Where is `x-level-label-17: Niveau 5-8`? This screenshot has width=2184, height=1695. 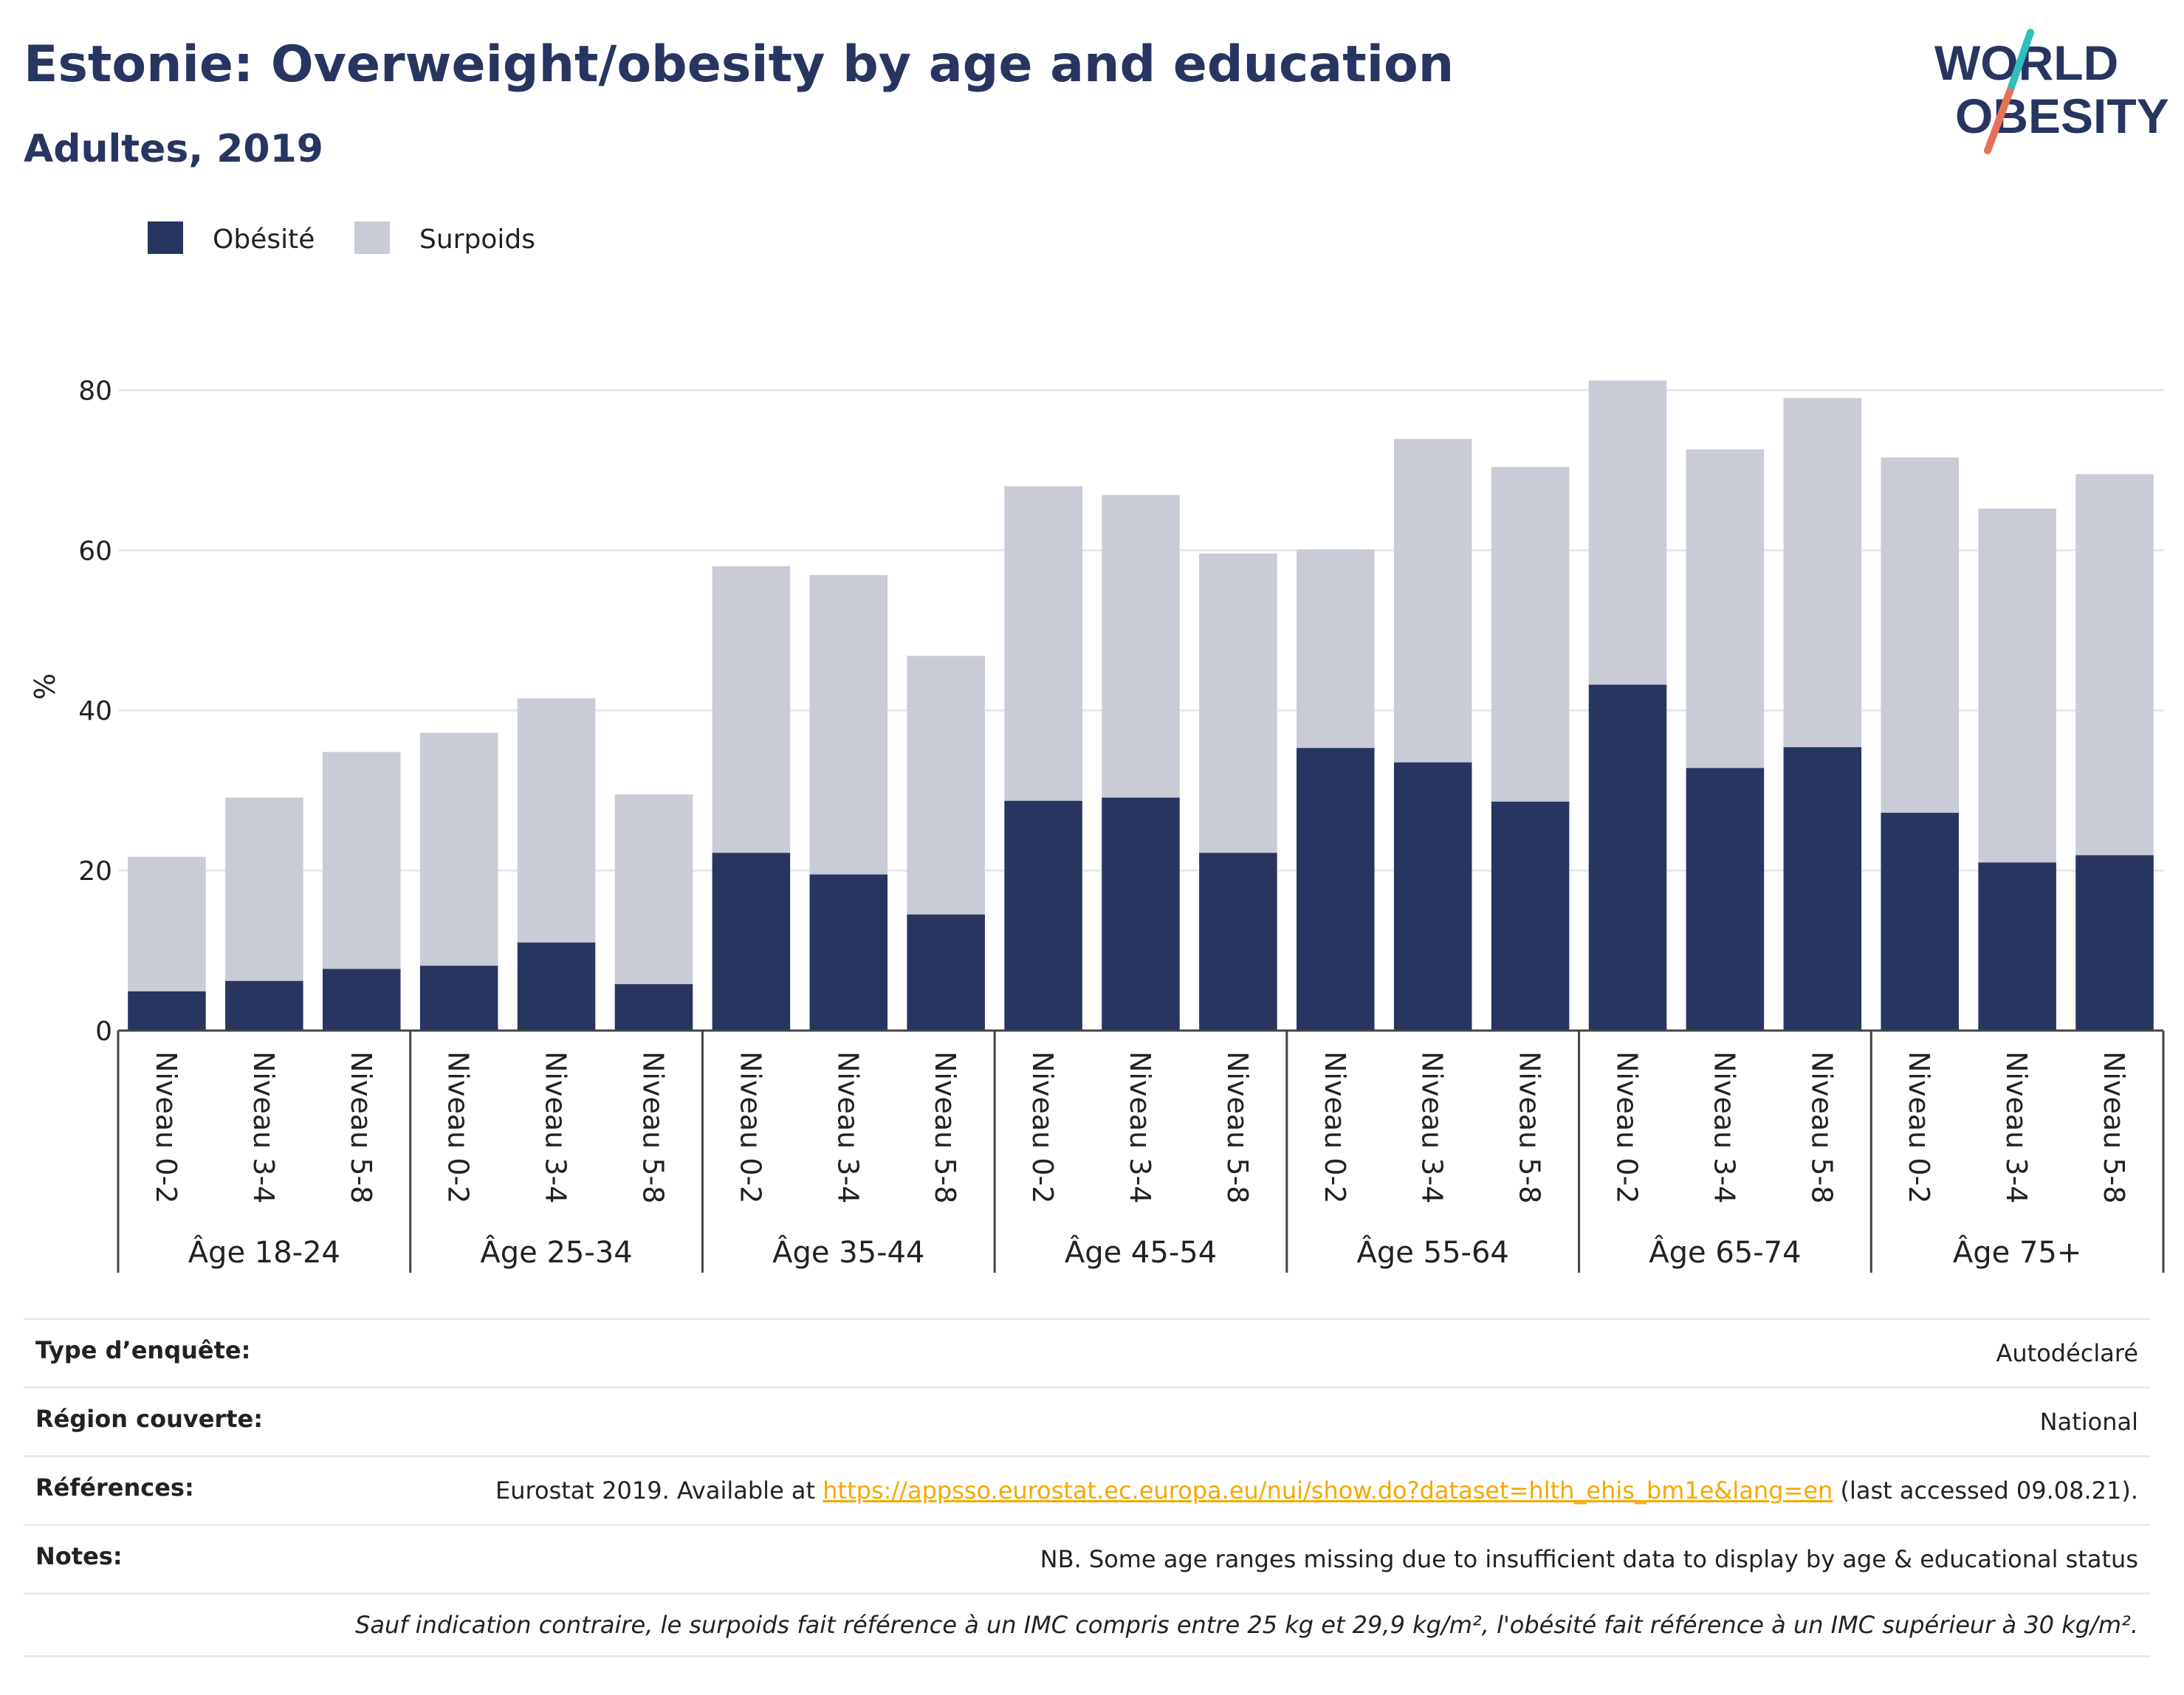
x-level-label-17: Niveau 5-8 is located at coordinates (1821, 1127).